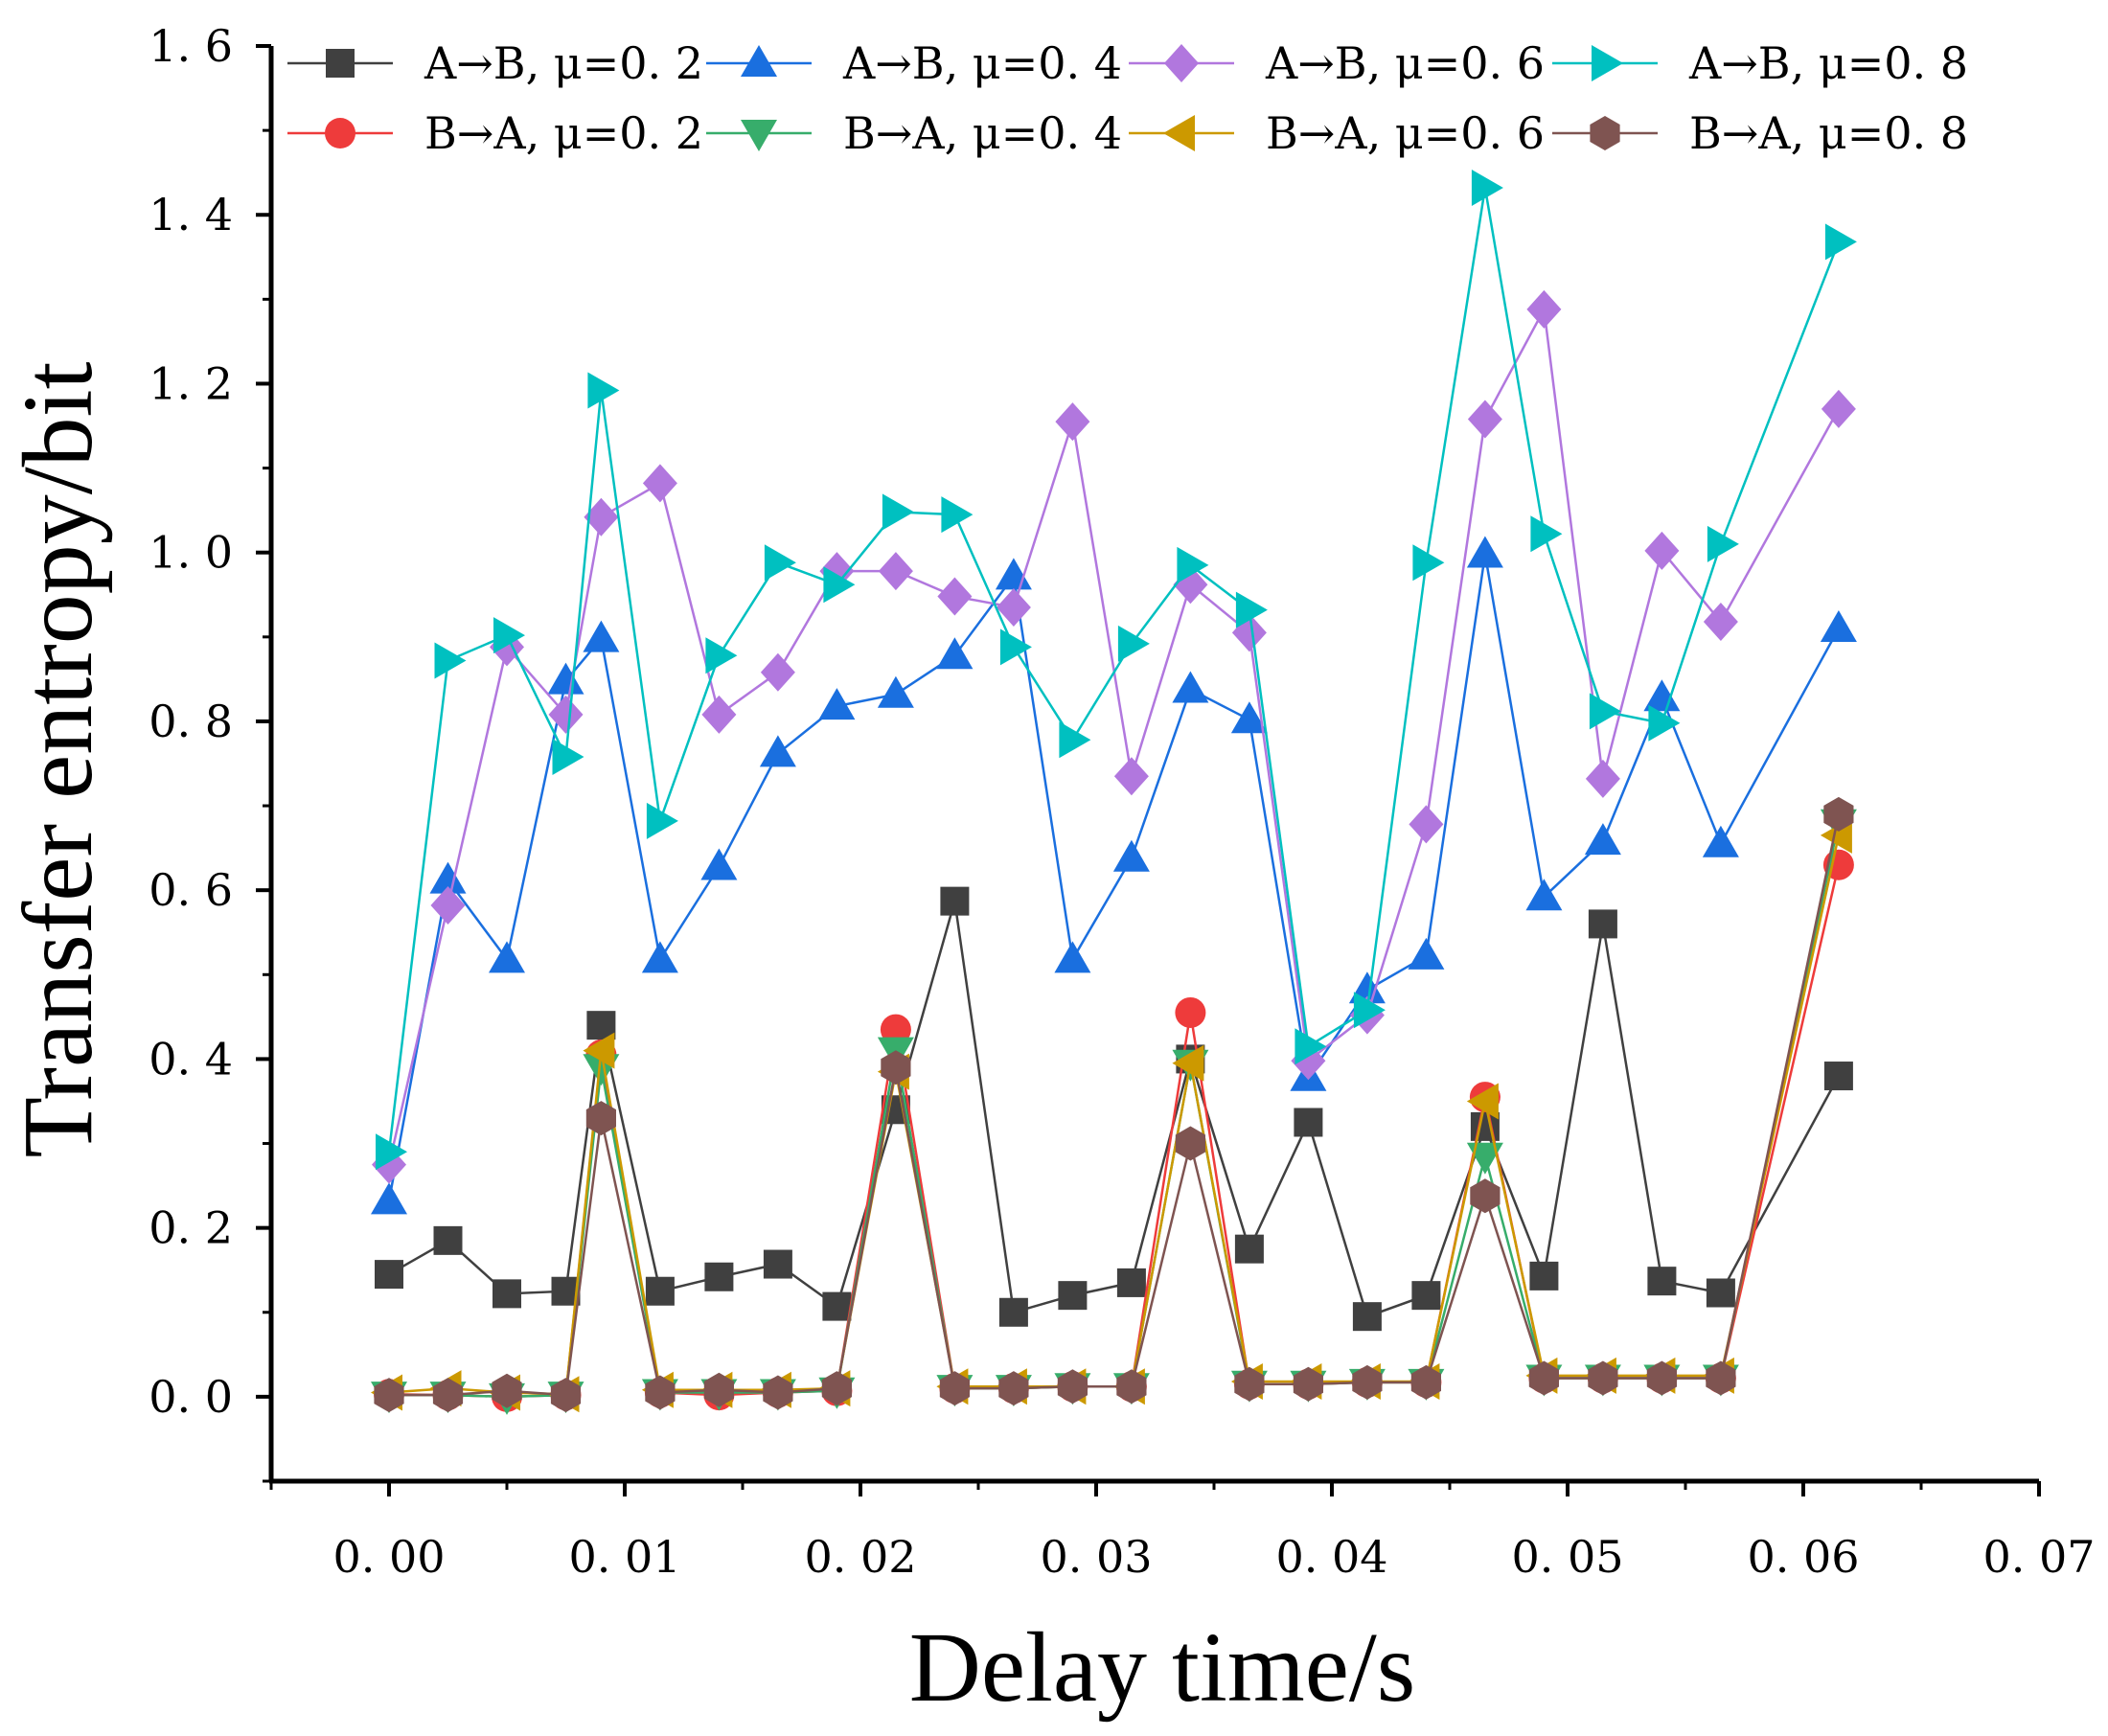 This screenshot has height=1736, width=2108. What do you see at coordinates (759, 135) in the screenshot?
I see `legend-marker-triangle-down-icon` at bounding box center [759, 135].